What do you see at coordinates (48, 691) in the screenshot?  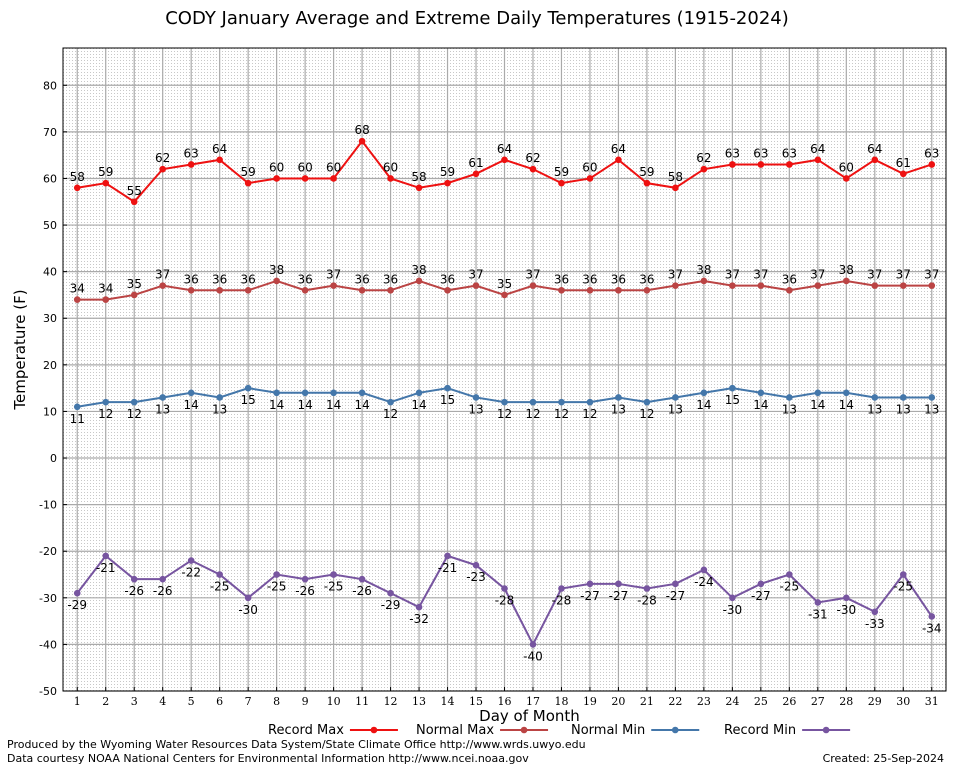 I see `y-tick-label: -50` at bounding box center [48, 691].